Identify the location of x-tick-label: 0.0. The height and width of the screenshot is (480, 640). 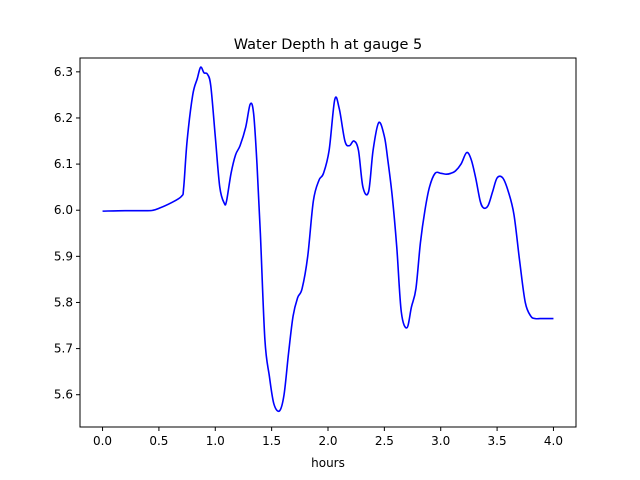
(102, 441).